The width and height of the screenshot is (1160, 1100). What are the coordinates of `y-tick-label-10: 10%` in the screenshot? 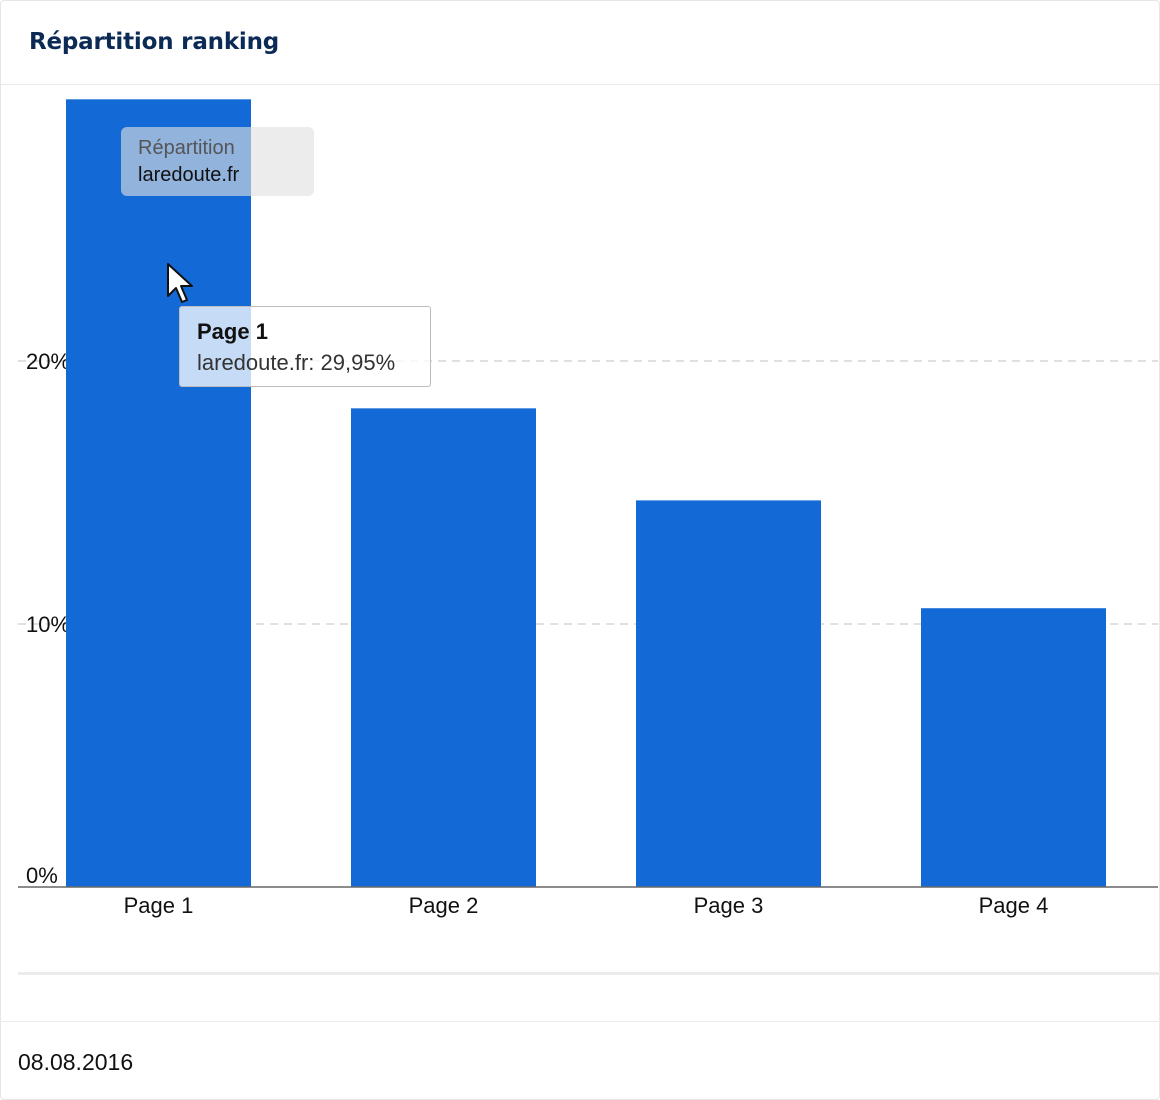 It's located at (48, 624).